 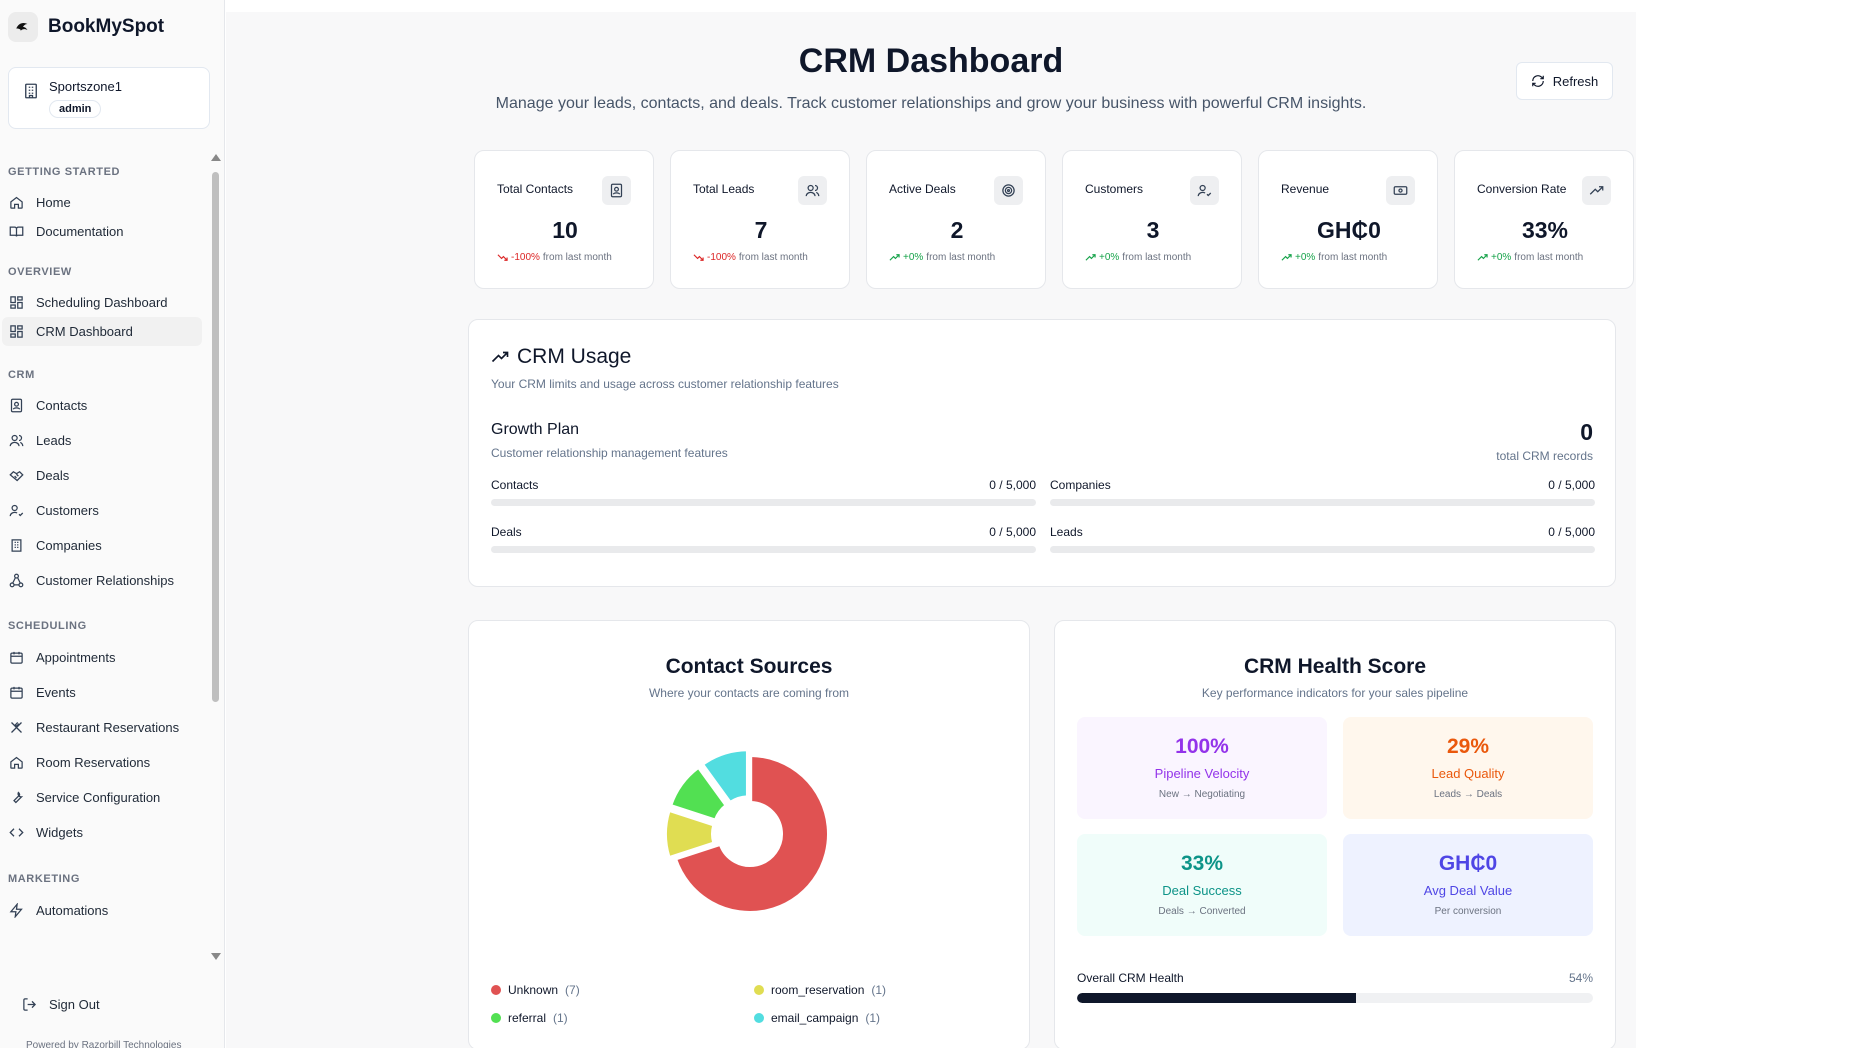 What do you see at coordinates (54, 440) in the screenshot?
I see `sidebar-item-label: Leads` at bounding box center [54, 440].